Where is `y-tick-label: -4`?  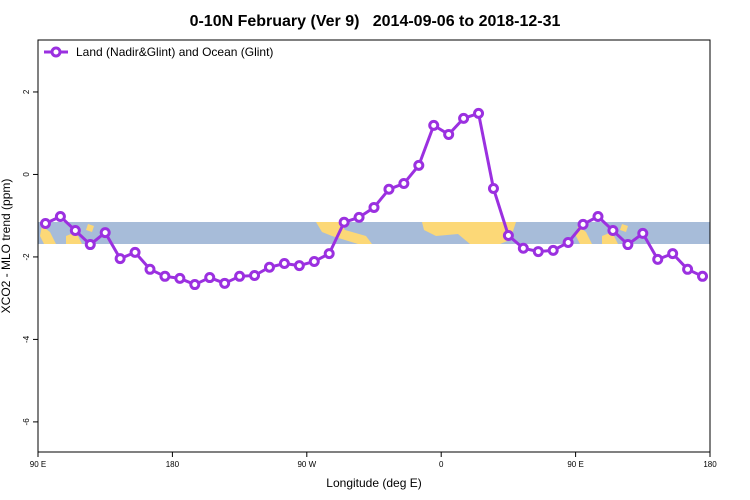
y-tick-label: -4 is located at coordinates (26, 339).